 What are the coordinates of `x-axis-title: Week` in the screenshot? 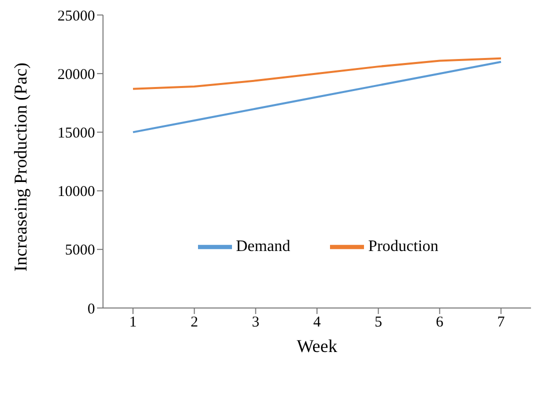 It's located at (317, 346).